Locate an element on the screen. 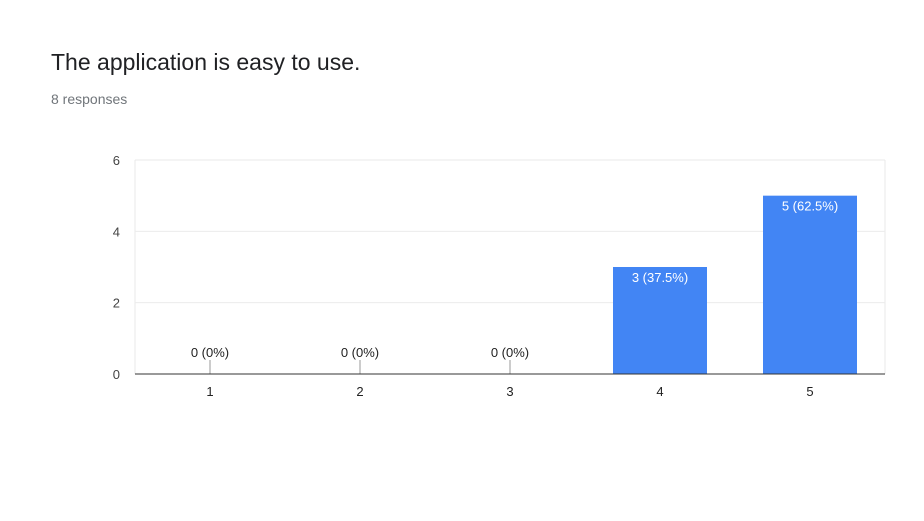 Image resolution: width=924 pixels, height=521 pixels. response-count: 8 responses is located at coordinates (89, 99).